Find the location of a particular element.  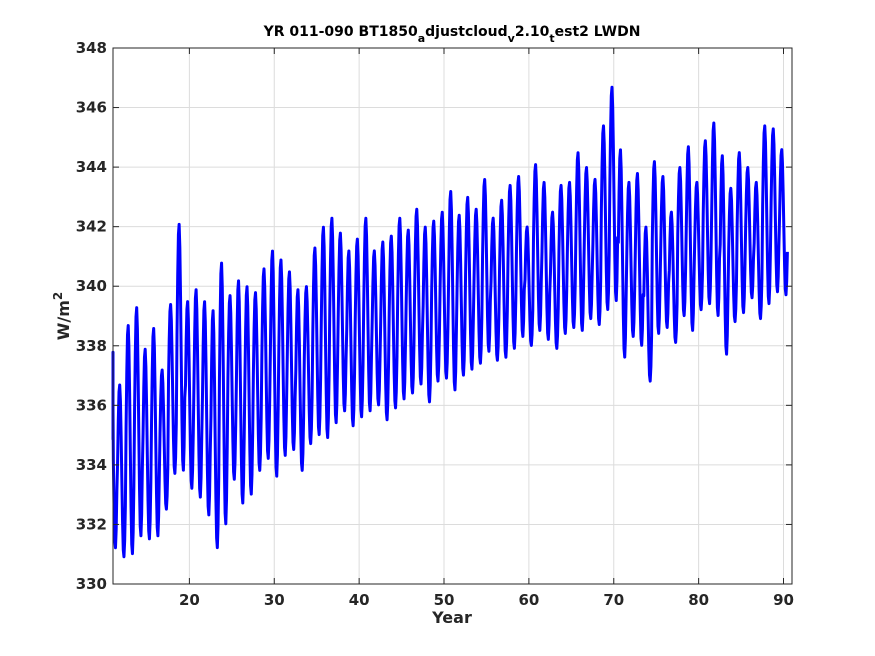

x-tick-label: 20 is located at coordinates (189, 600).